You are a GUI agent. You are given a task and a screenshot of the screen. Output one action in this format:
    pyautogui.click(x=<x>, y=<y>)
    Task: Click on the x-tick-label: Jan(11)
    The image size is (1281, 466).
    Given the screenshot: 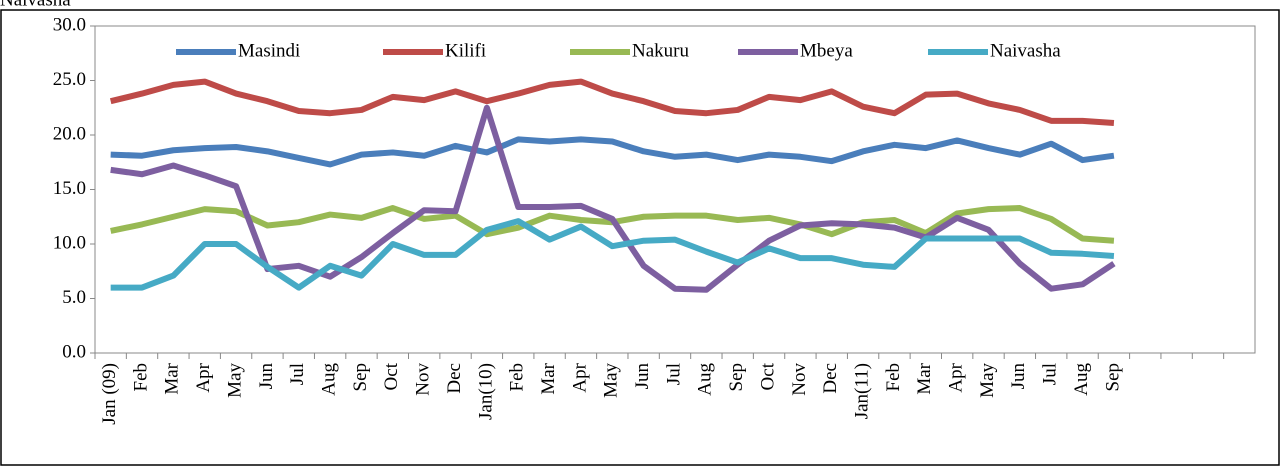 What is the action you would take?
    pyautogui.click(x=861, y=391)
    